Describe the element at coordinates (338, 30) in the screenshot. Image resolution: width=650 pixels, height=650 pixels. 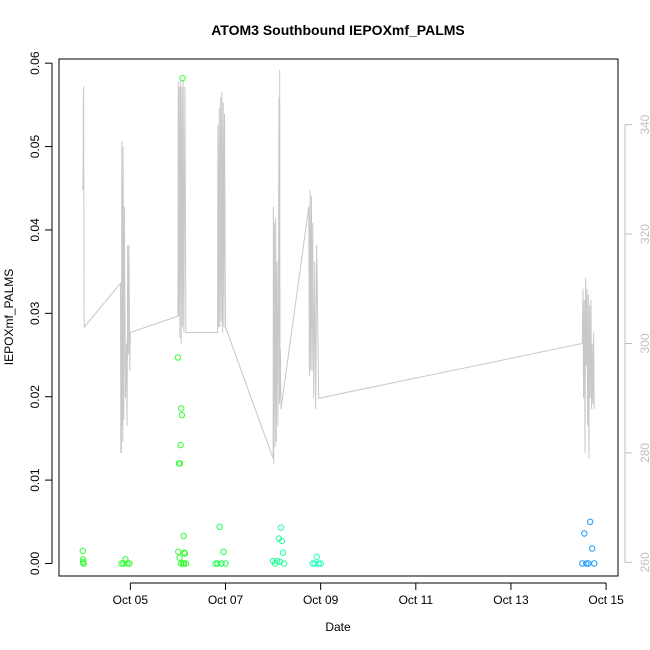
I see `chart-title: ATOM3 Southbound IEPOXmf_PALMS` at that location.